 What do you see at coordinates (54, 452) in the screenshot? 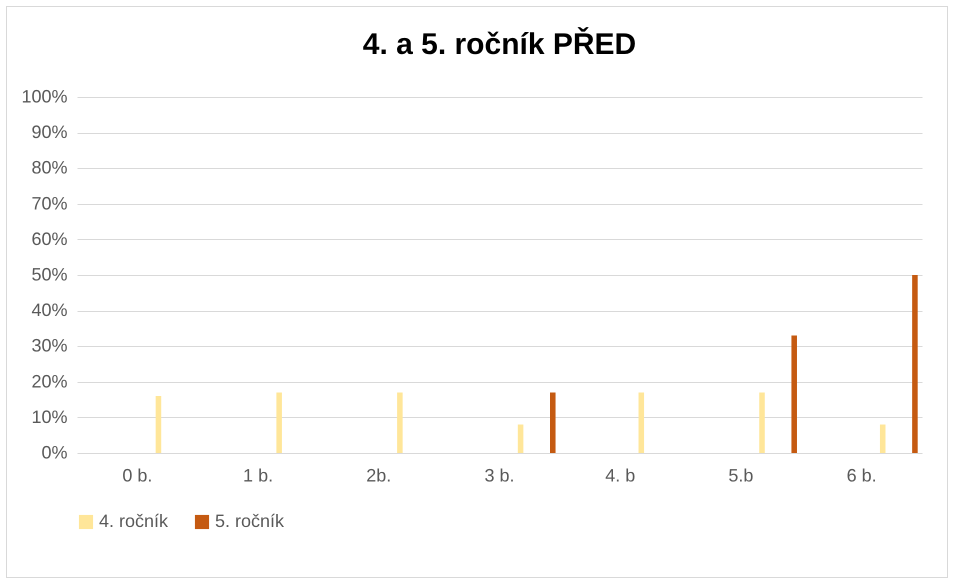
I see `y-tick-label: 0%` at bounding box center [54, 452].